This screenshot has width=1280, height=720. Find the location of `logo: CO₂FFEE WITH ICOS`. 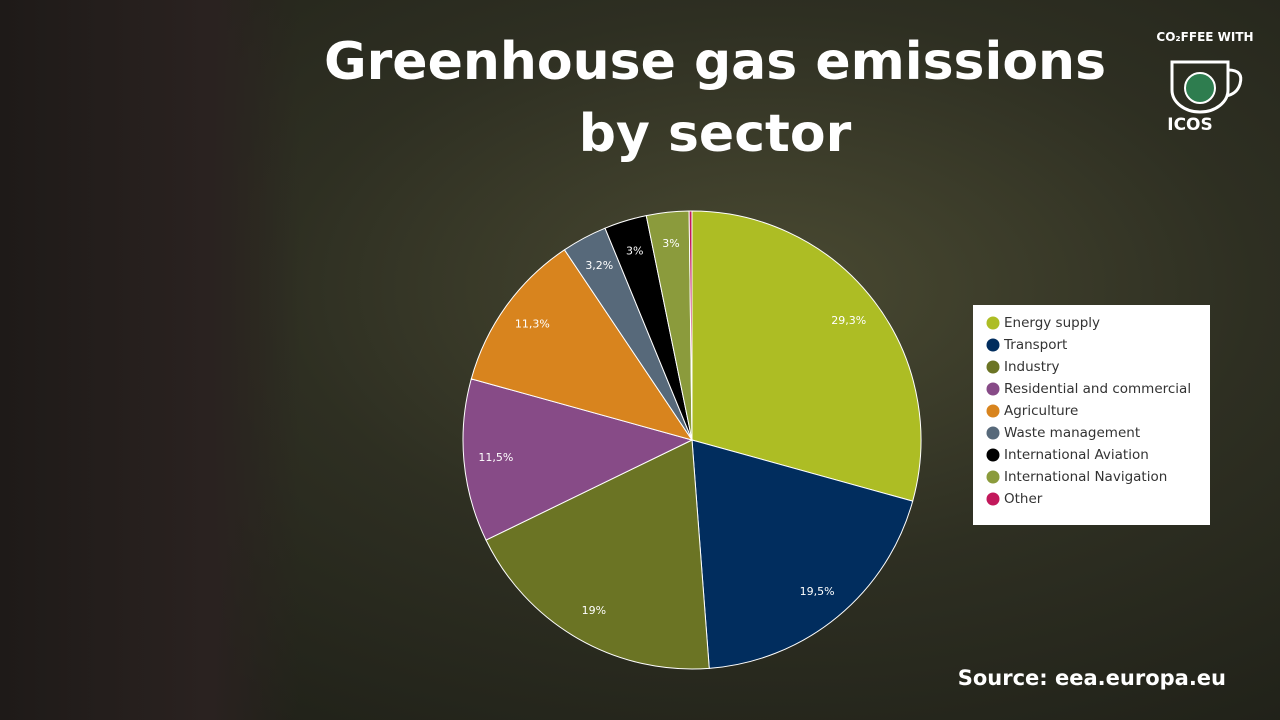

logo: CO₂FFEE WITH ICOS is located at coordinates (1204, 82).